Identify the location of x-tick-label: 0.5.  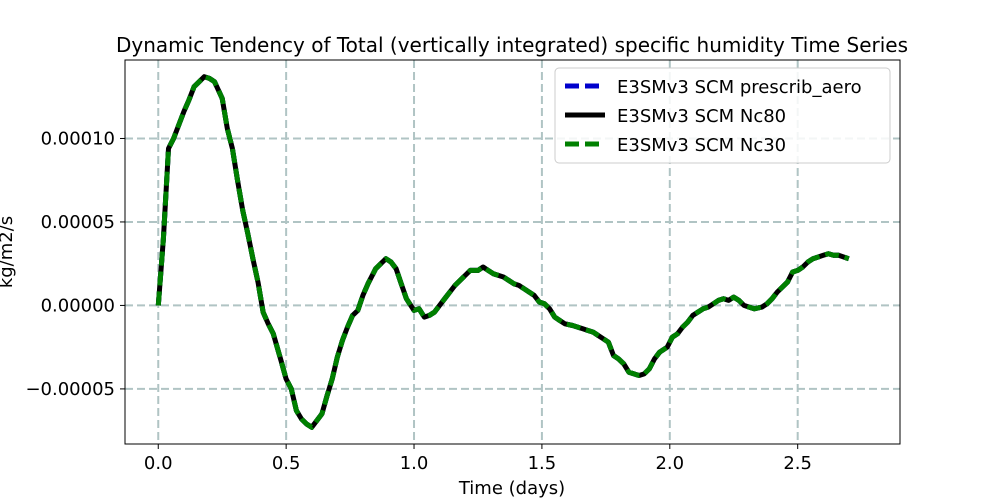
(286, 463).